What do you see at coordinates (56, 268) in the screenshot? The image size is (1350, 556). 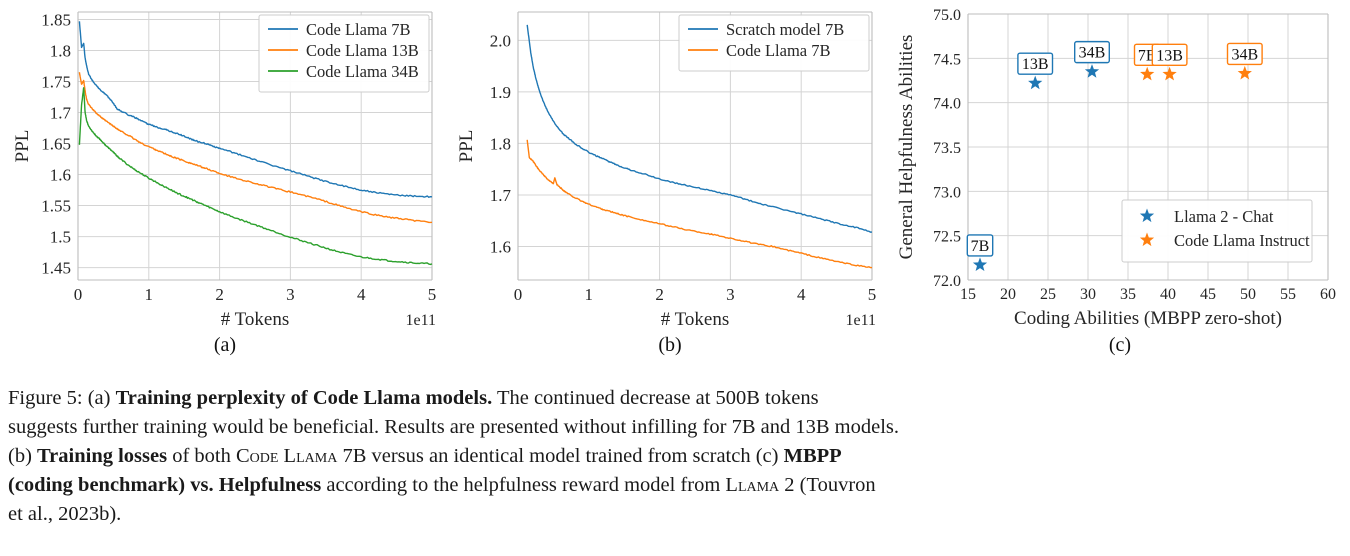 I see `y-axis-tick-label: 1.45` at bounding box center [56, 268].